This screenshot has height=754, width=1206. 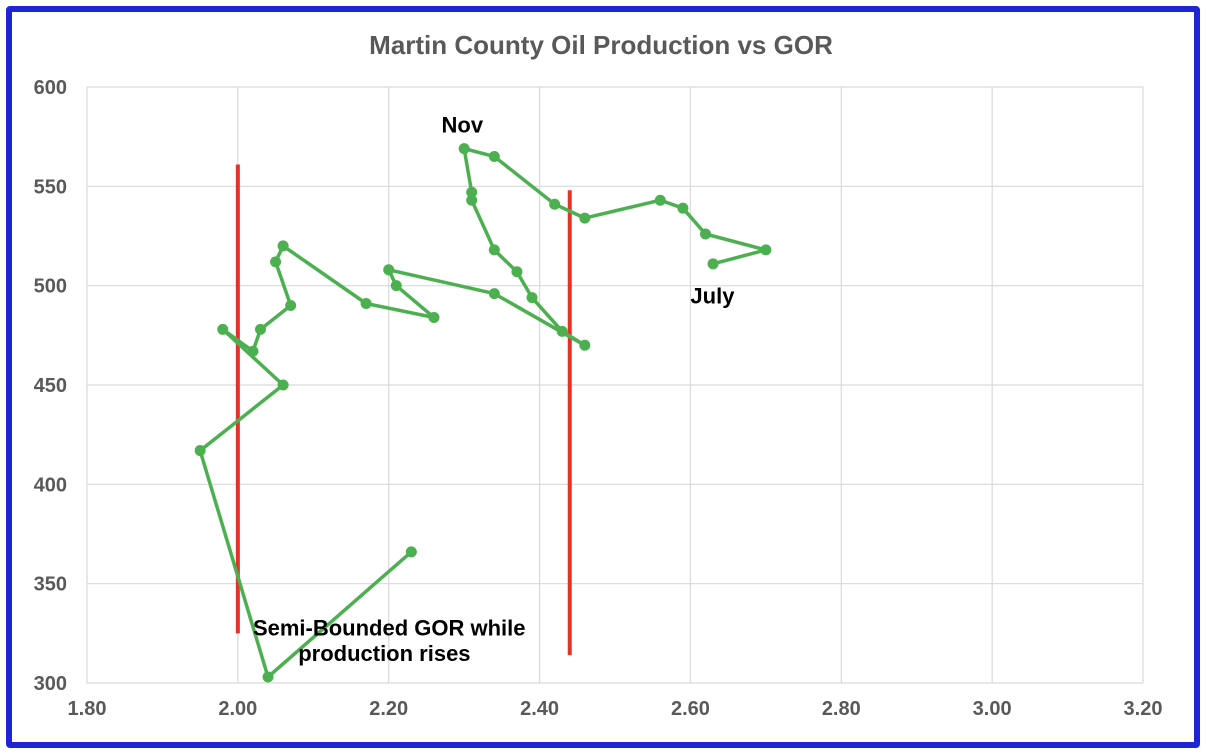 What do you see at coordinates (690, 709) in the screenshot?
I see `x-tick-label: 2.60` at bounding box center [690, 709].